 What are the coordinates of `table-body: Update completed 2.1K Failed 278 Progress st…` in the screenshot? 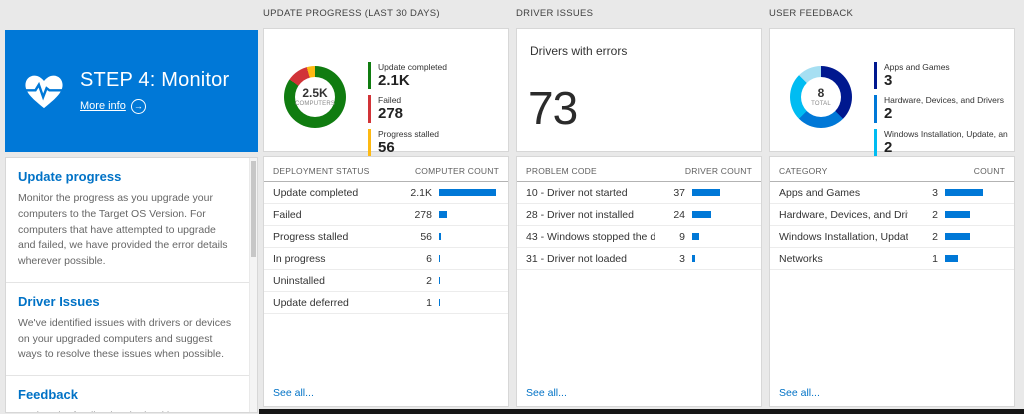 It's located at (386, 248).